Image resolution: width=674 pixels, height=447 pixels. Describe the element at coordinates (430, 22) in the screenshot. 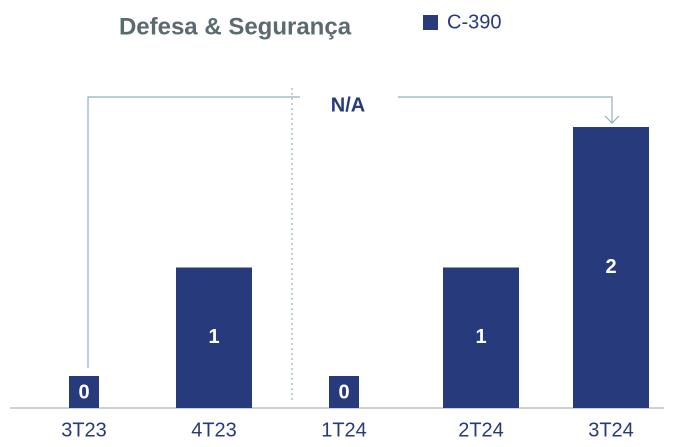

I see `legend-swatch` at that location.